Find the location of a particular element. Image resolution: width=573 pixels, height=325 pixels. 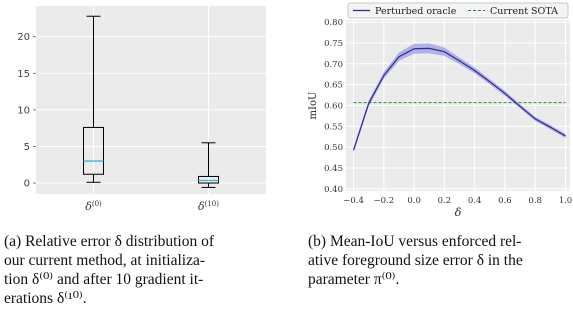

y-tick-label: 0 is located at coordinates (27, 184).